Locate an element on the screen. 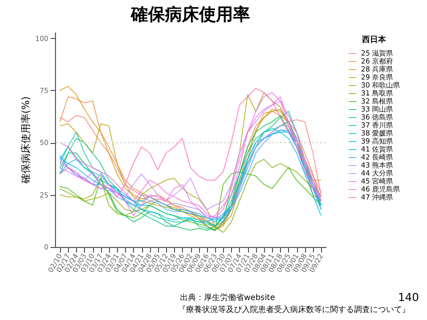 This screenshot has width=427, height=320. y-axis-title: 確保病床使用率(%) is located at coordinates (26, 140).